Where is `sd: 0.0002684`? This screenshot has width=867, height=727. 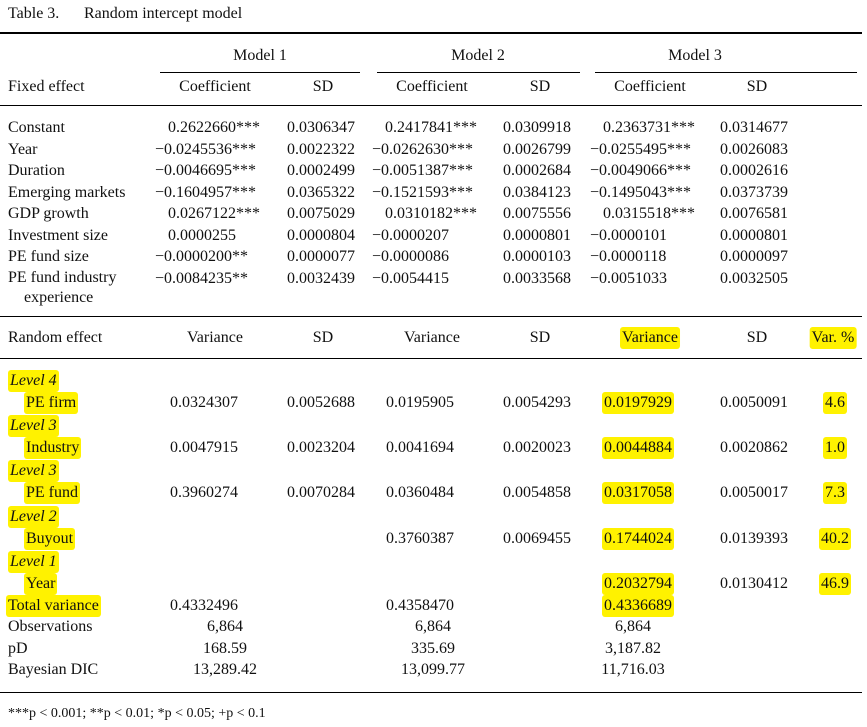 sd: 0.0002684 is located at coordinates (537, 170).